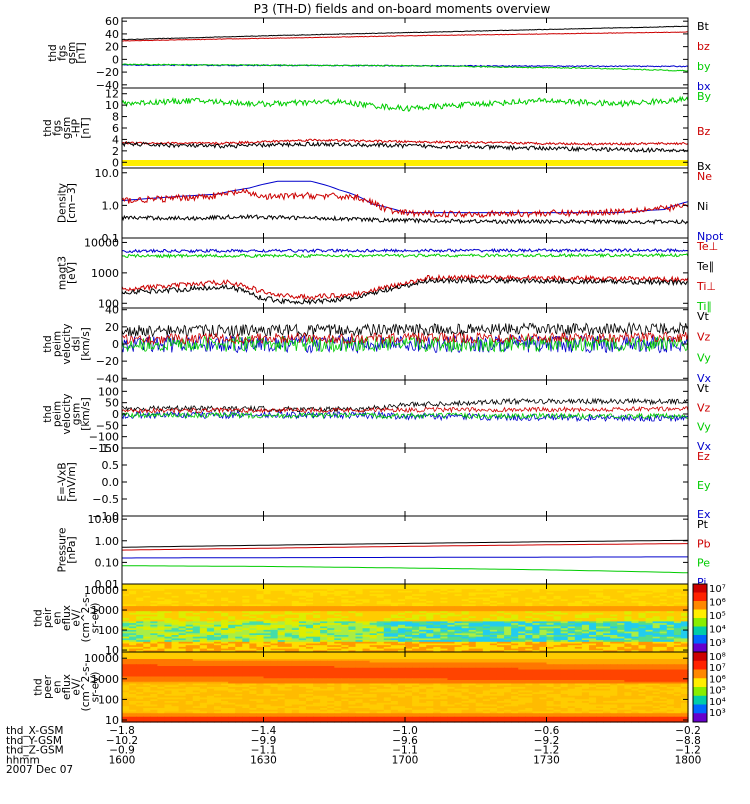  I want to click on y-axis-label: thdpeirenefluxeV/(cm^2-s-sr-eV), so click(67, 617).